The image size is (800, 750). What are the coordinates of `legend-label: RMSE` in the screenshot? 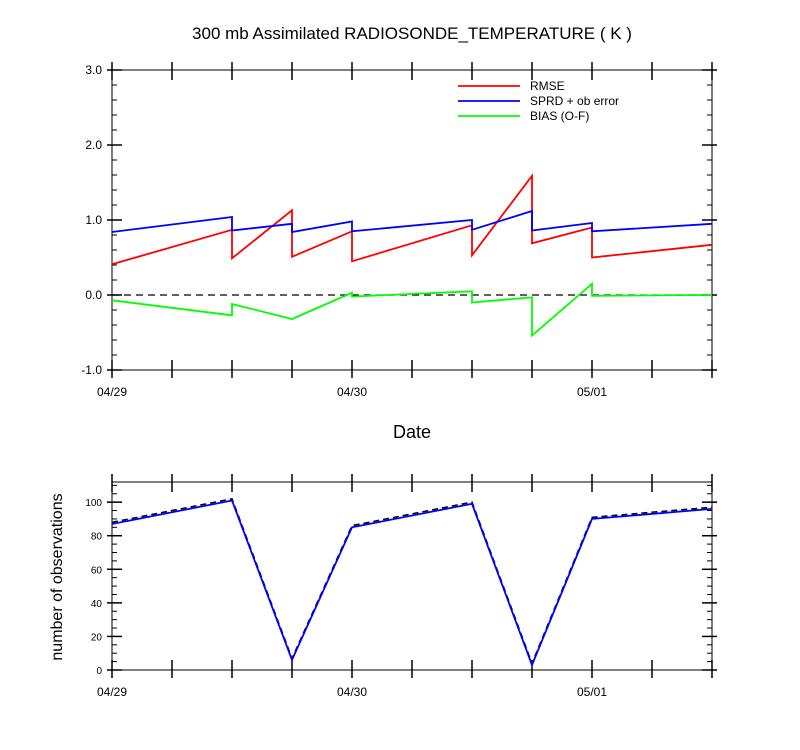 It's located at (547, 86).